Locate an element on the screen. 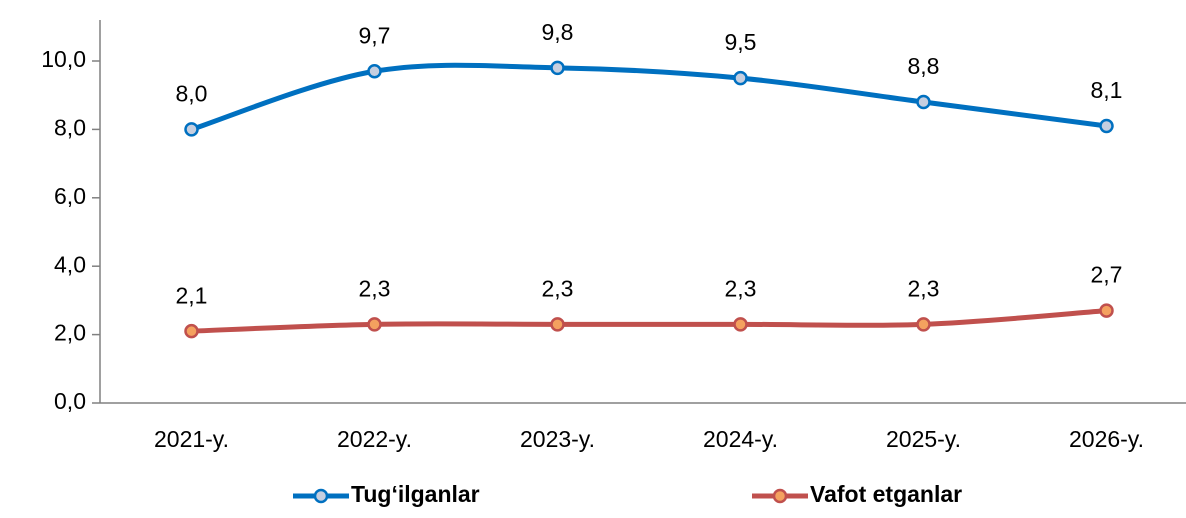 This screenshot has width=1186, height=518. y-tick-label: 8,0 is located at coordinates (70, 127).